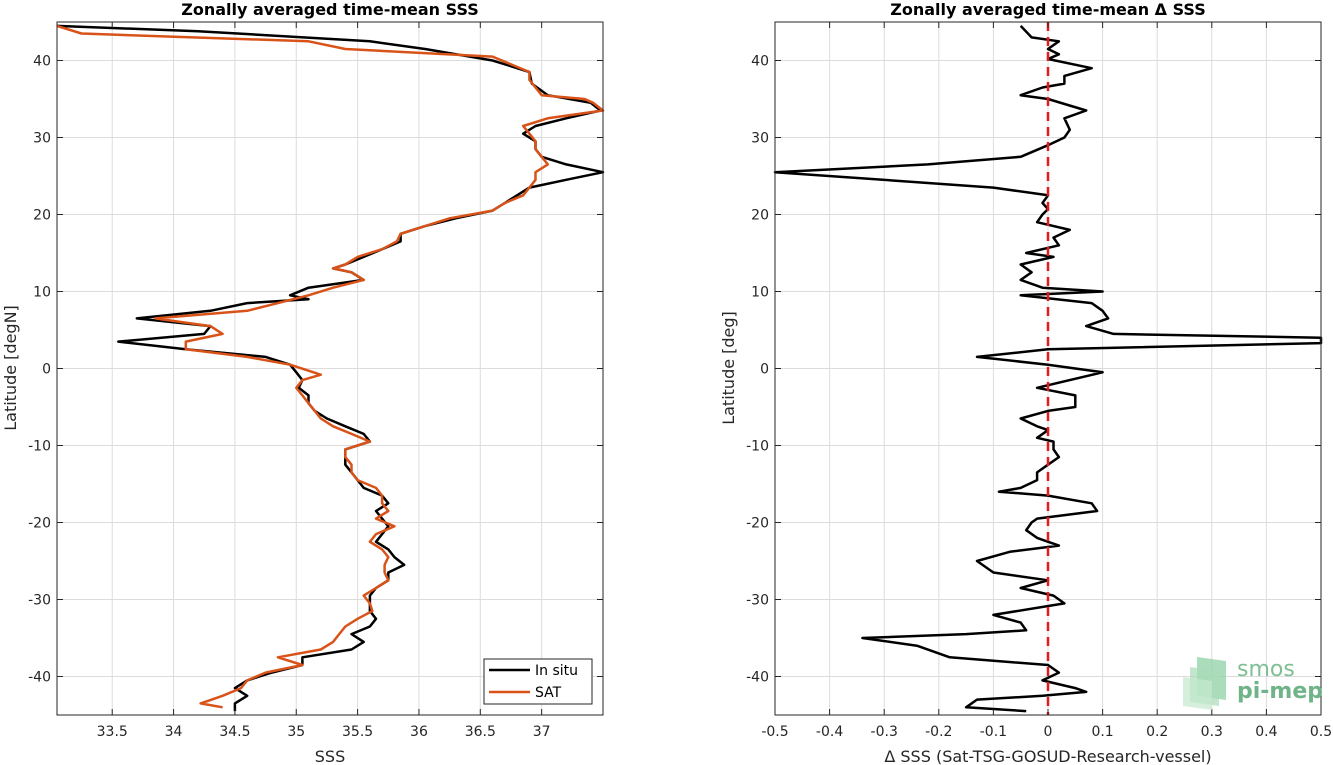  I want to click on left-chart-x-tick-label: 34, so click(174, 732).